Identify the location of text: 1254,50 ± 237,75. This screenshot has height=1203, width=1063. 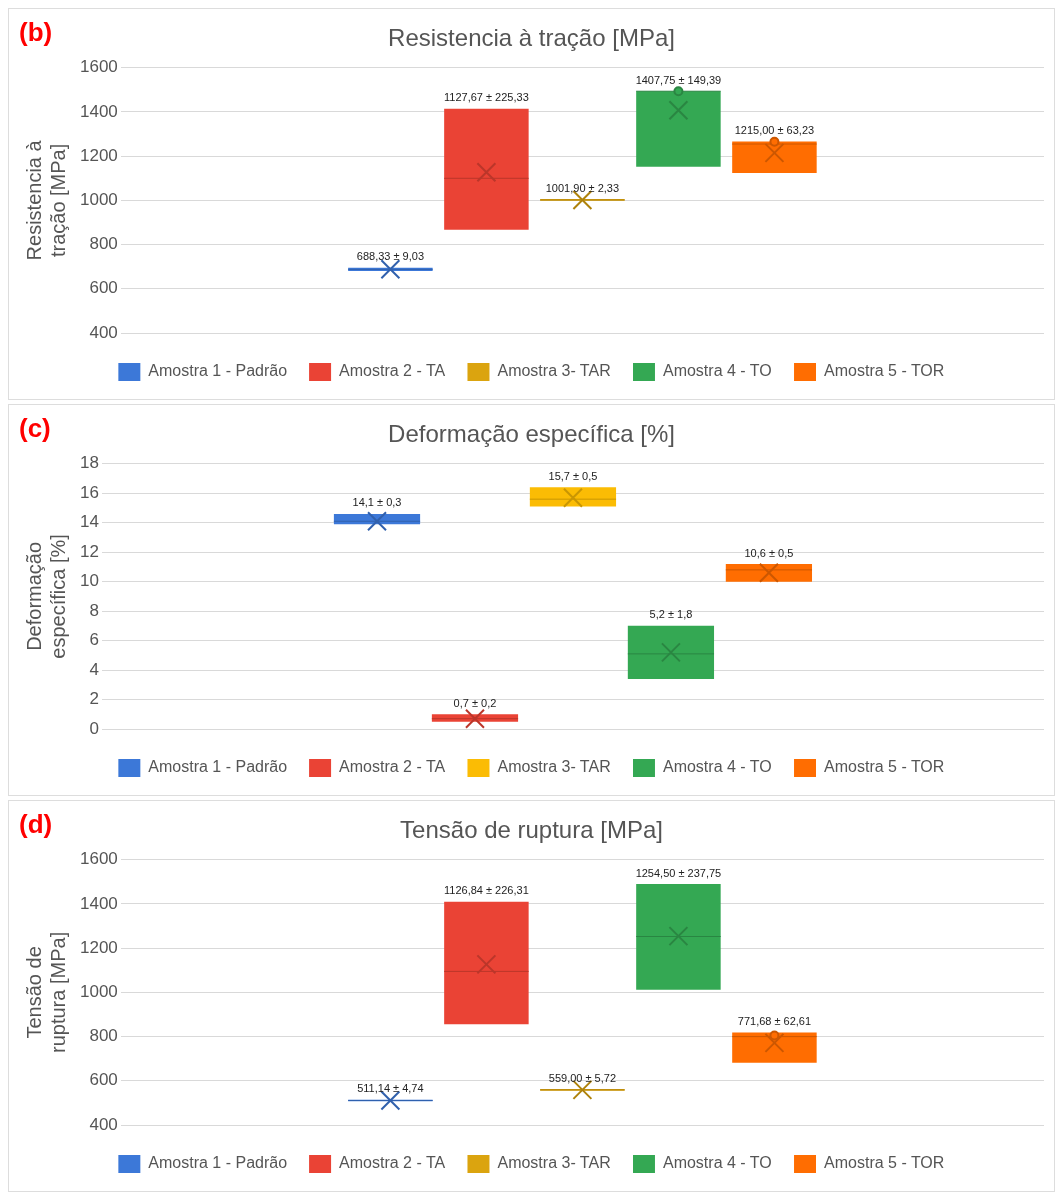
(678, 872).